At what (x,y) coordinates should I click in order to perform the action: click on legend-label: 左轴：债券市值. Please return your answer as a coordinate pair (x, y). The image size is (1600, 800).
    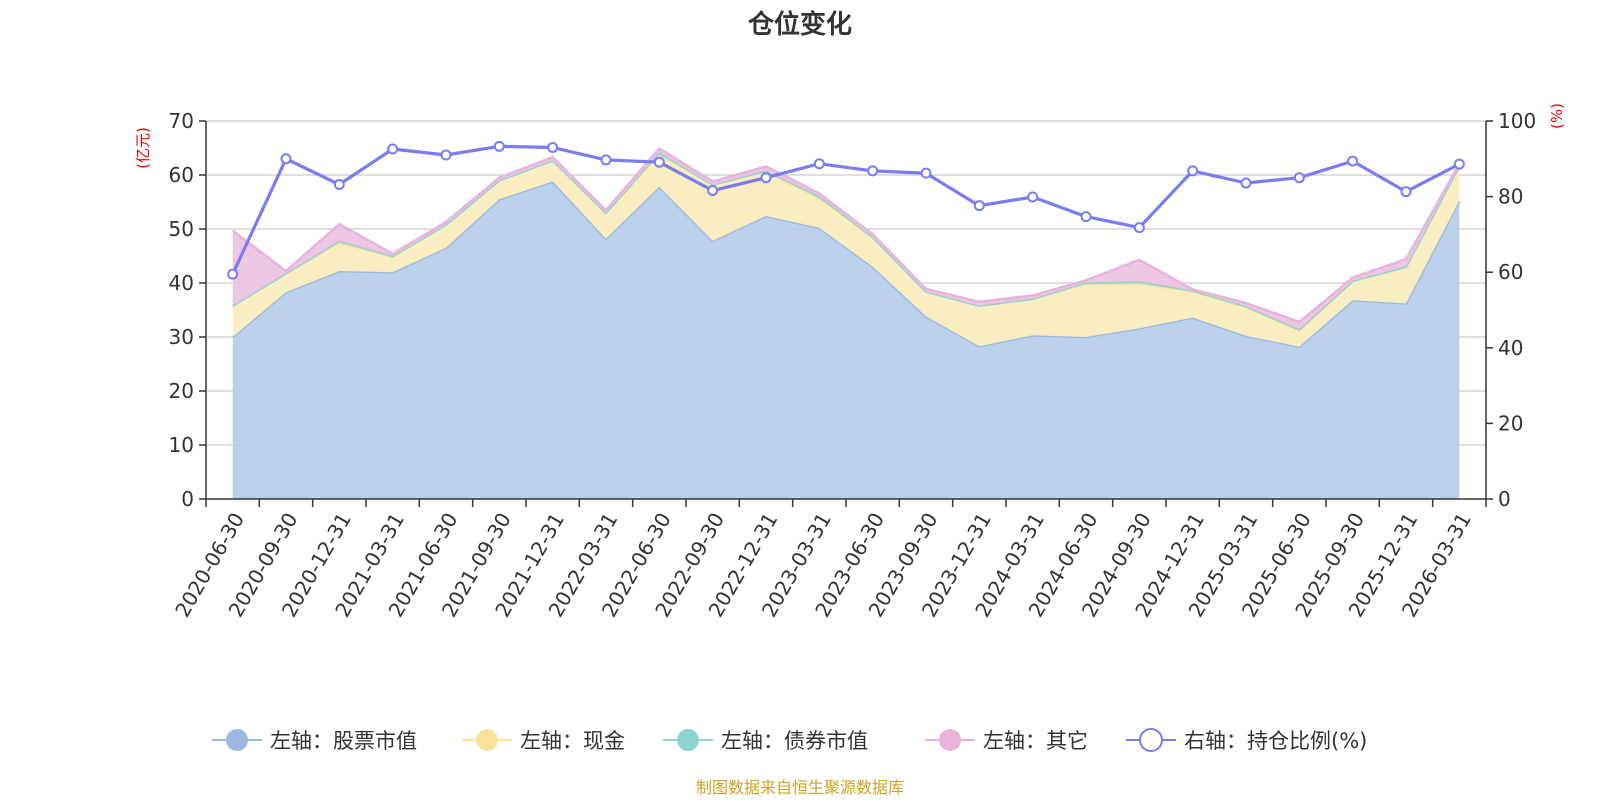
    Looking at the image, I should click on (794, 741).